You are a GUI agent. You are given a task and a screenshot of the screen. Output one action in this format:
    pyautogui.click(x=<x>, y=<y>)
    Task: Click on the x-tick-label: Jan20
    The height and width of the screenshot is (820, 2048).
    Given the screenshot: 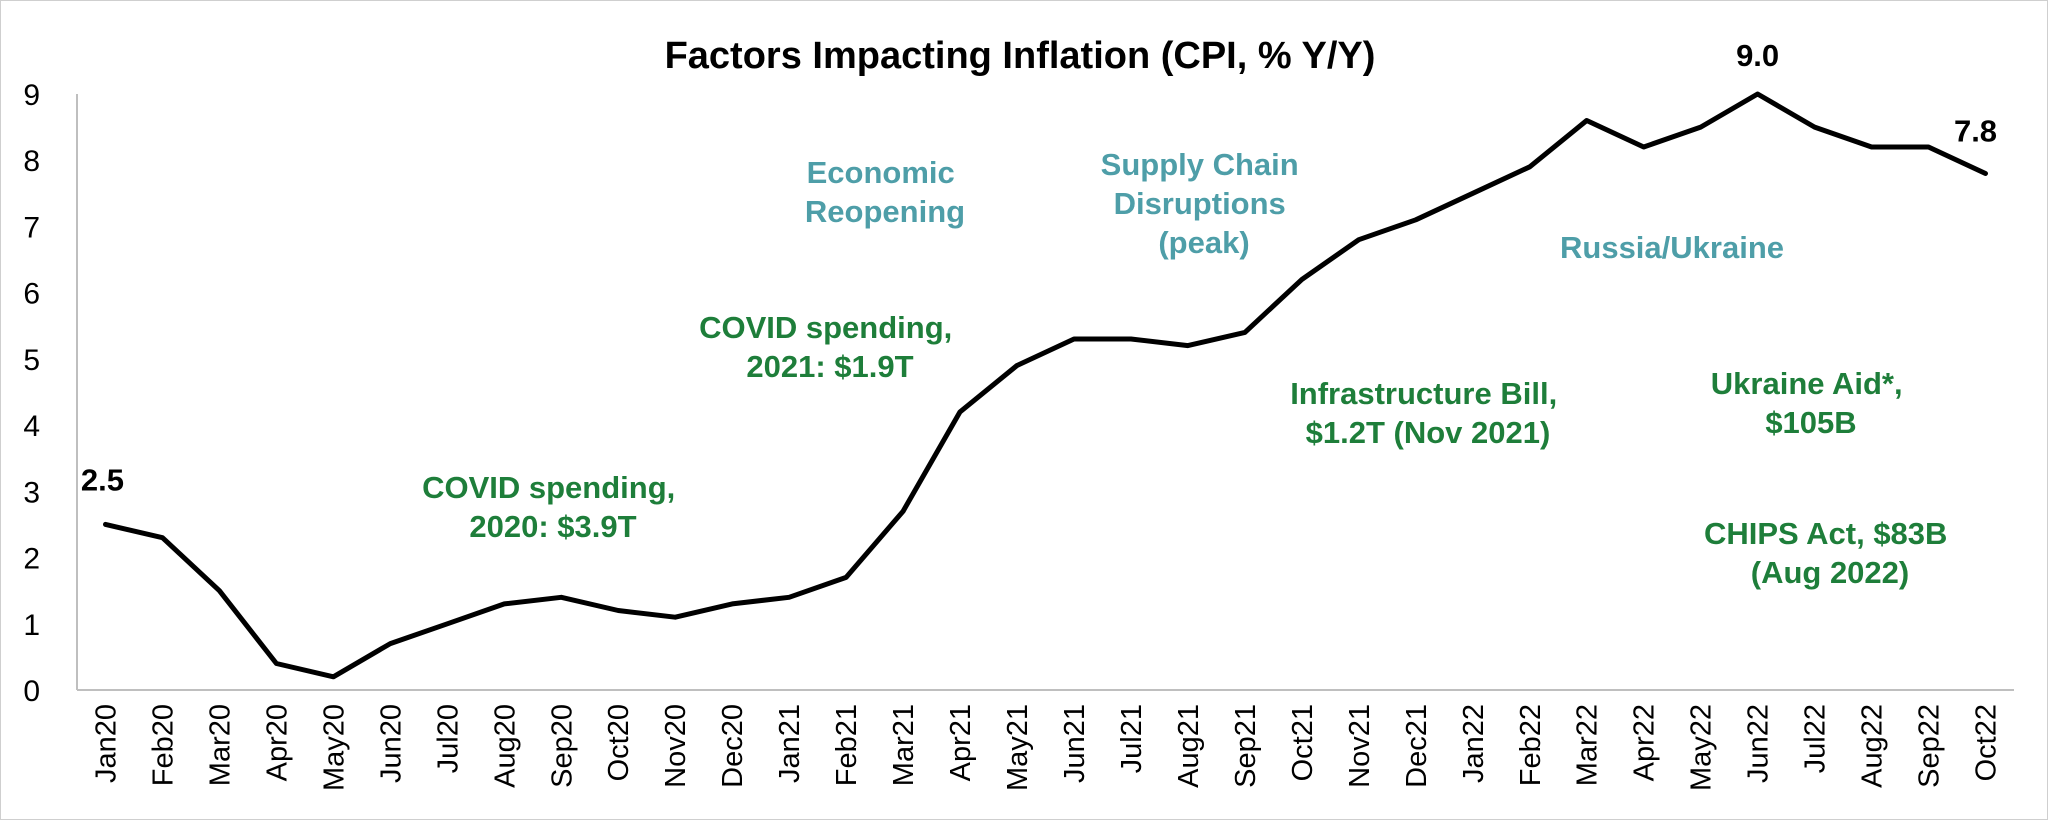 What is the action you would take?
    pyautogui.click(x=106, y=743)
    